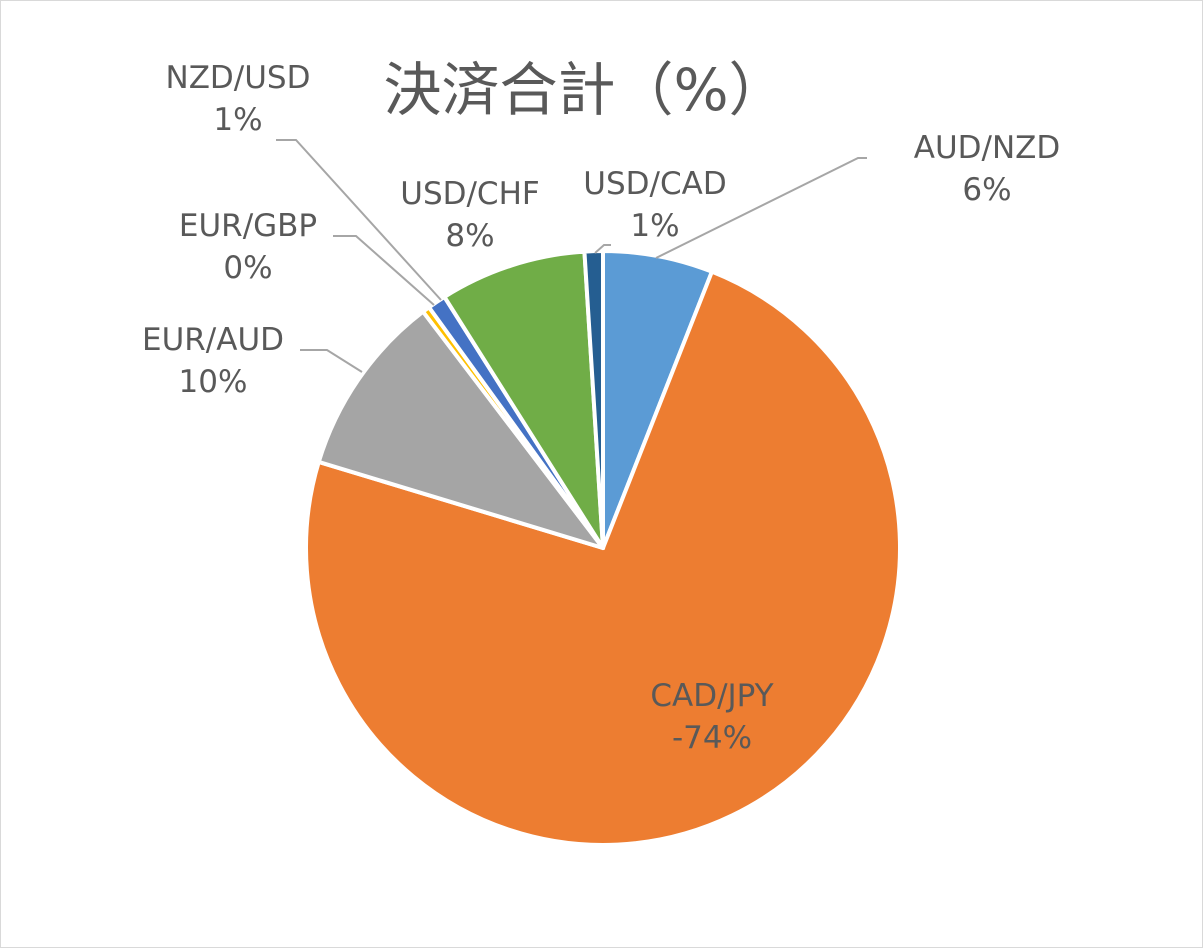 The width and height of the screenshot is (1203, 948). I want to click on leader-lines, so click(571, 256).